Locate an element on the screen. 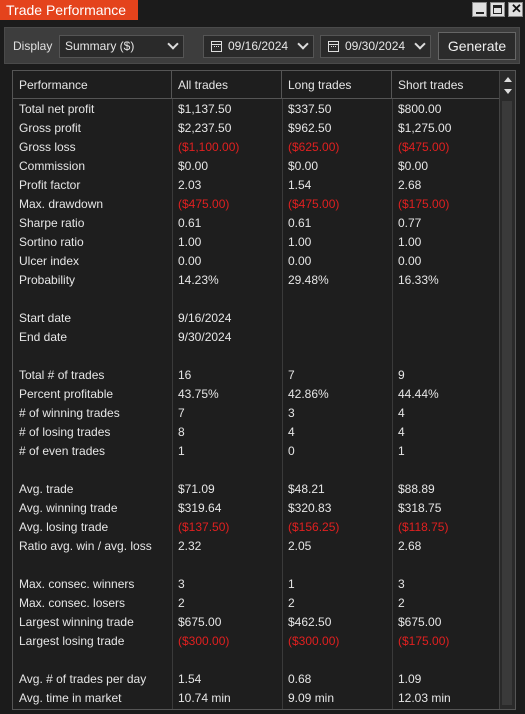 This screenshot has height=714, width=525. long-trades-value: 0.61 is located at coordinates (300, 223).